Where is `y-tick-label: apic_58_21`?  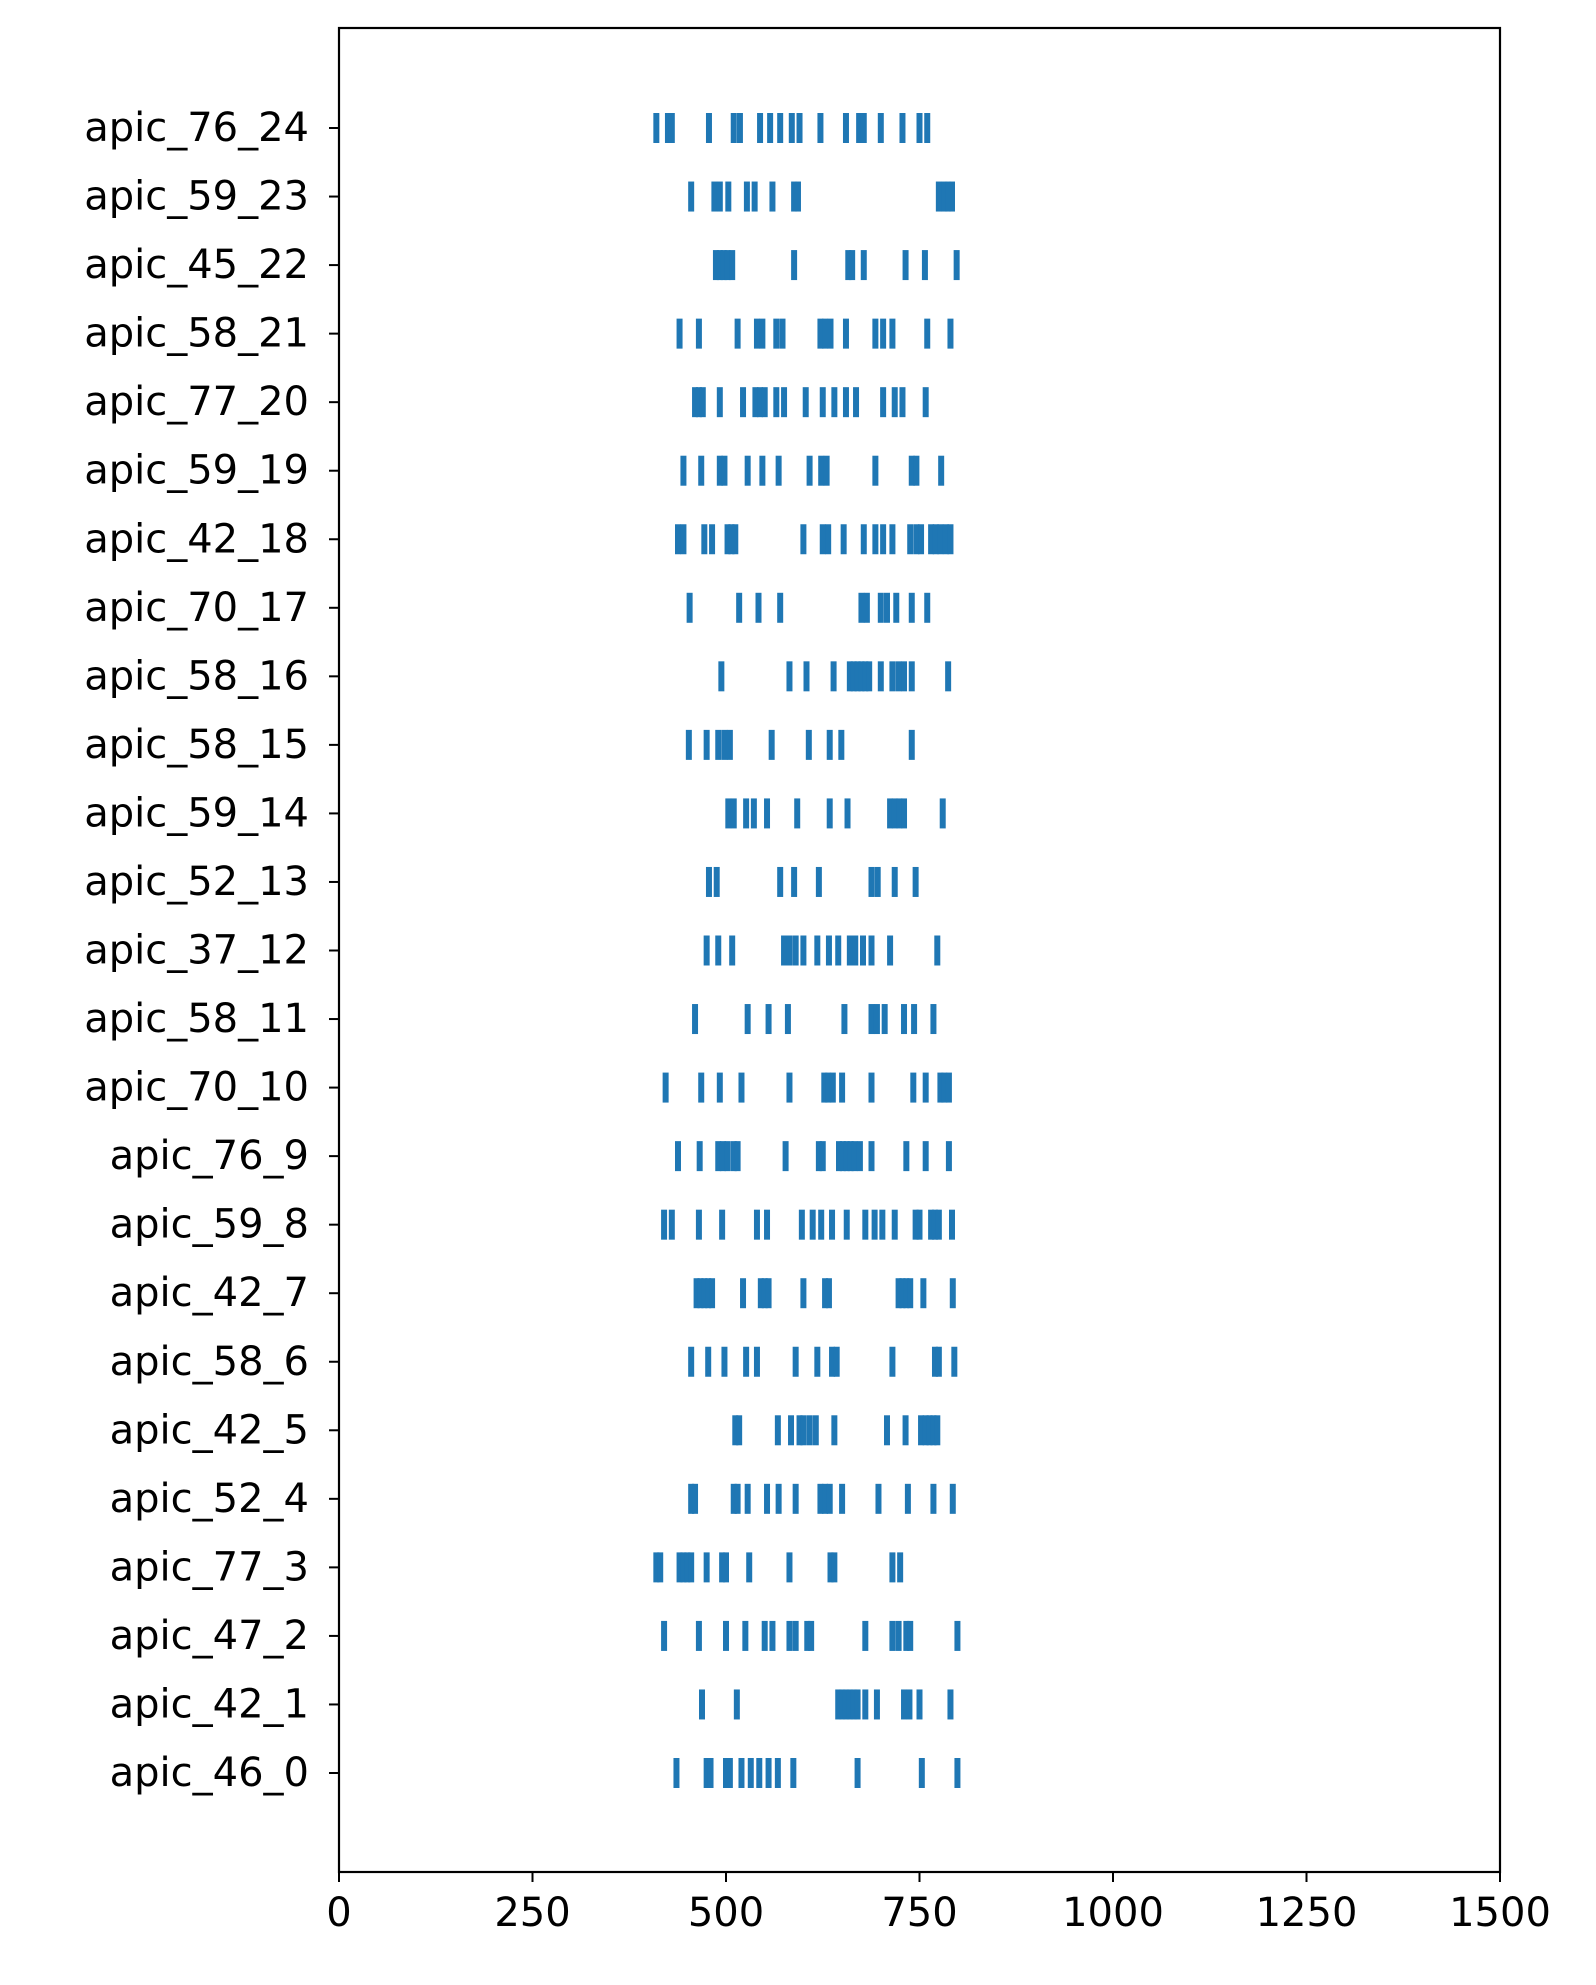 y-tick-label: apic_58_21 is located at coordinates (196, 334).